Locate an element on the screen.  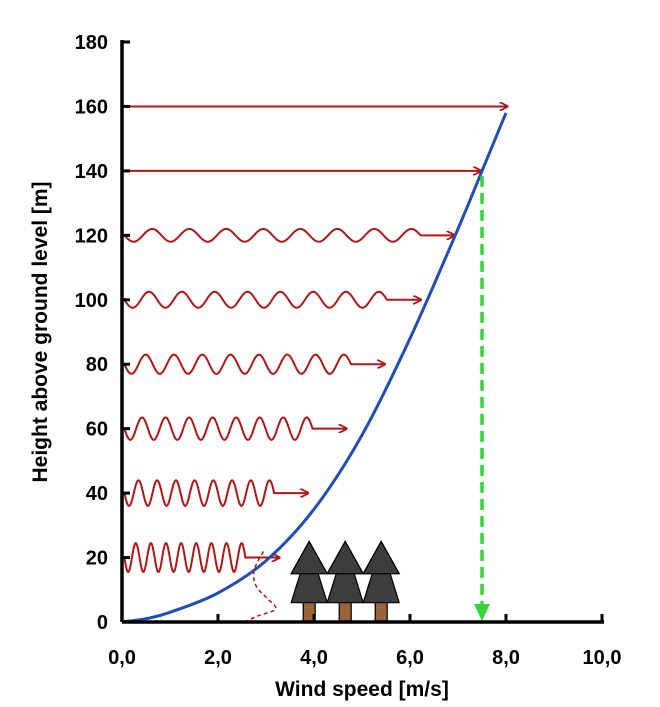
y-tick-label: 0 is located at coordinates (102, 623).